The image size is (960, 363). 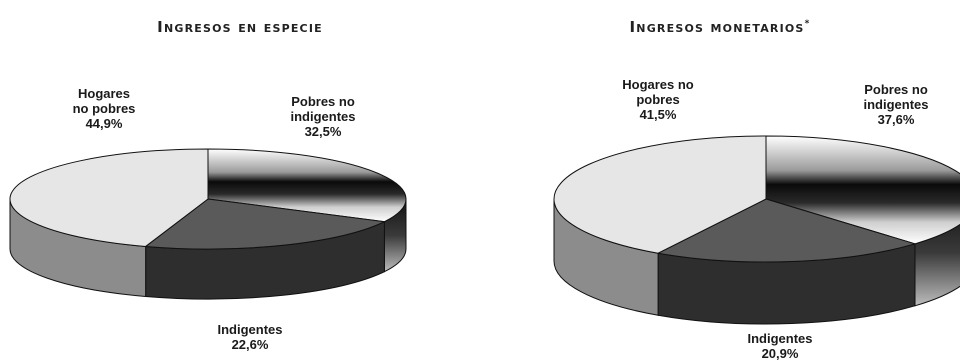 I want to click on slice-label-indigentes: Indigentes 20,9%, so click(x=780, y=346).